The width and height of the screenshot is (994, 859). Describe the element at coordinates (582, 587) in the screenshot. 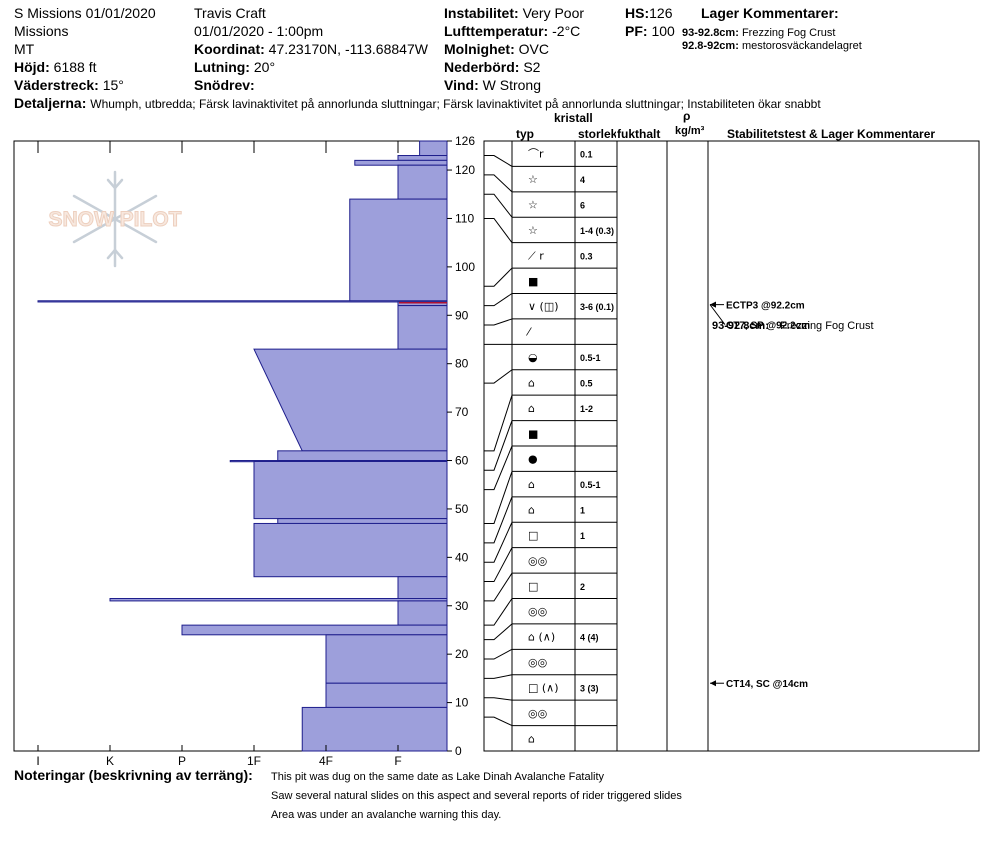

I see `grain-size-value: 2` at that location.